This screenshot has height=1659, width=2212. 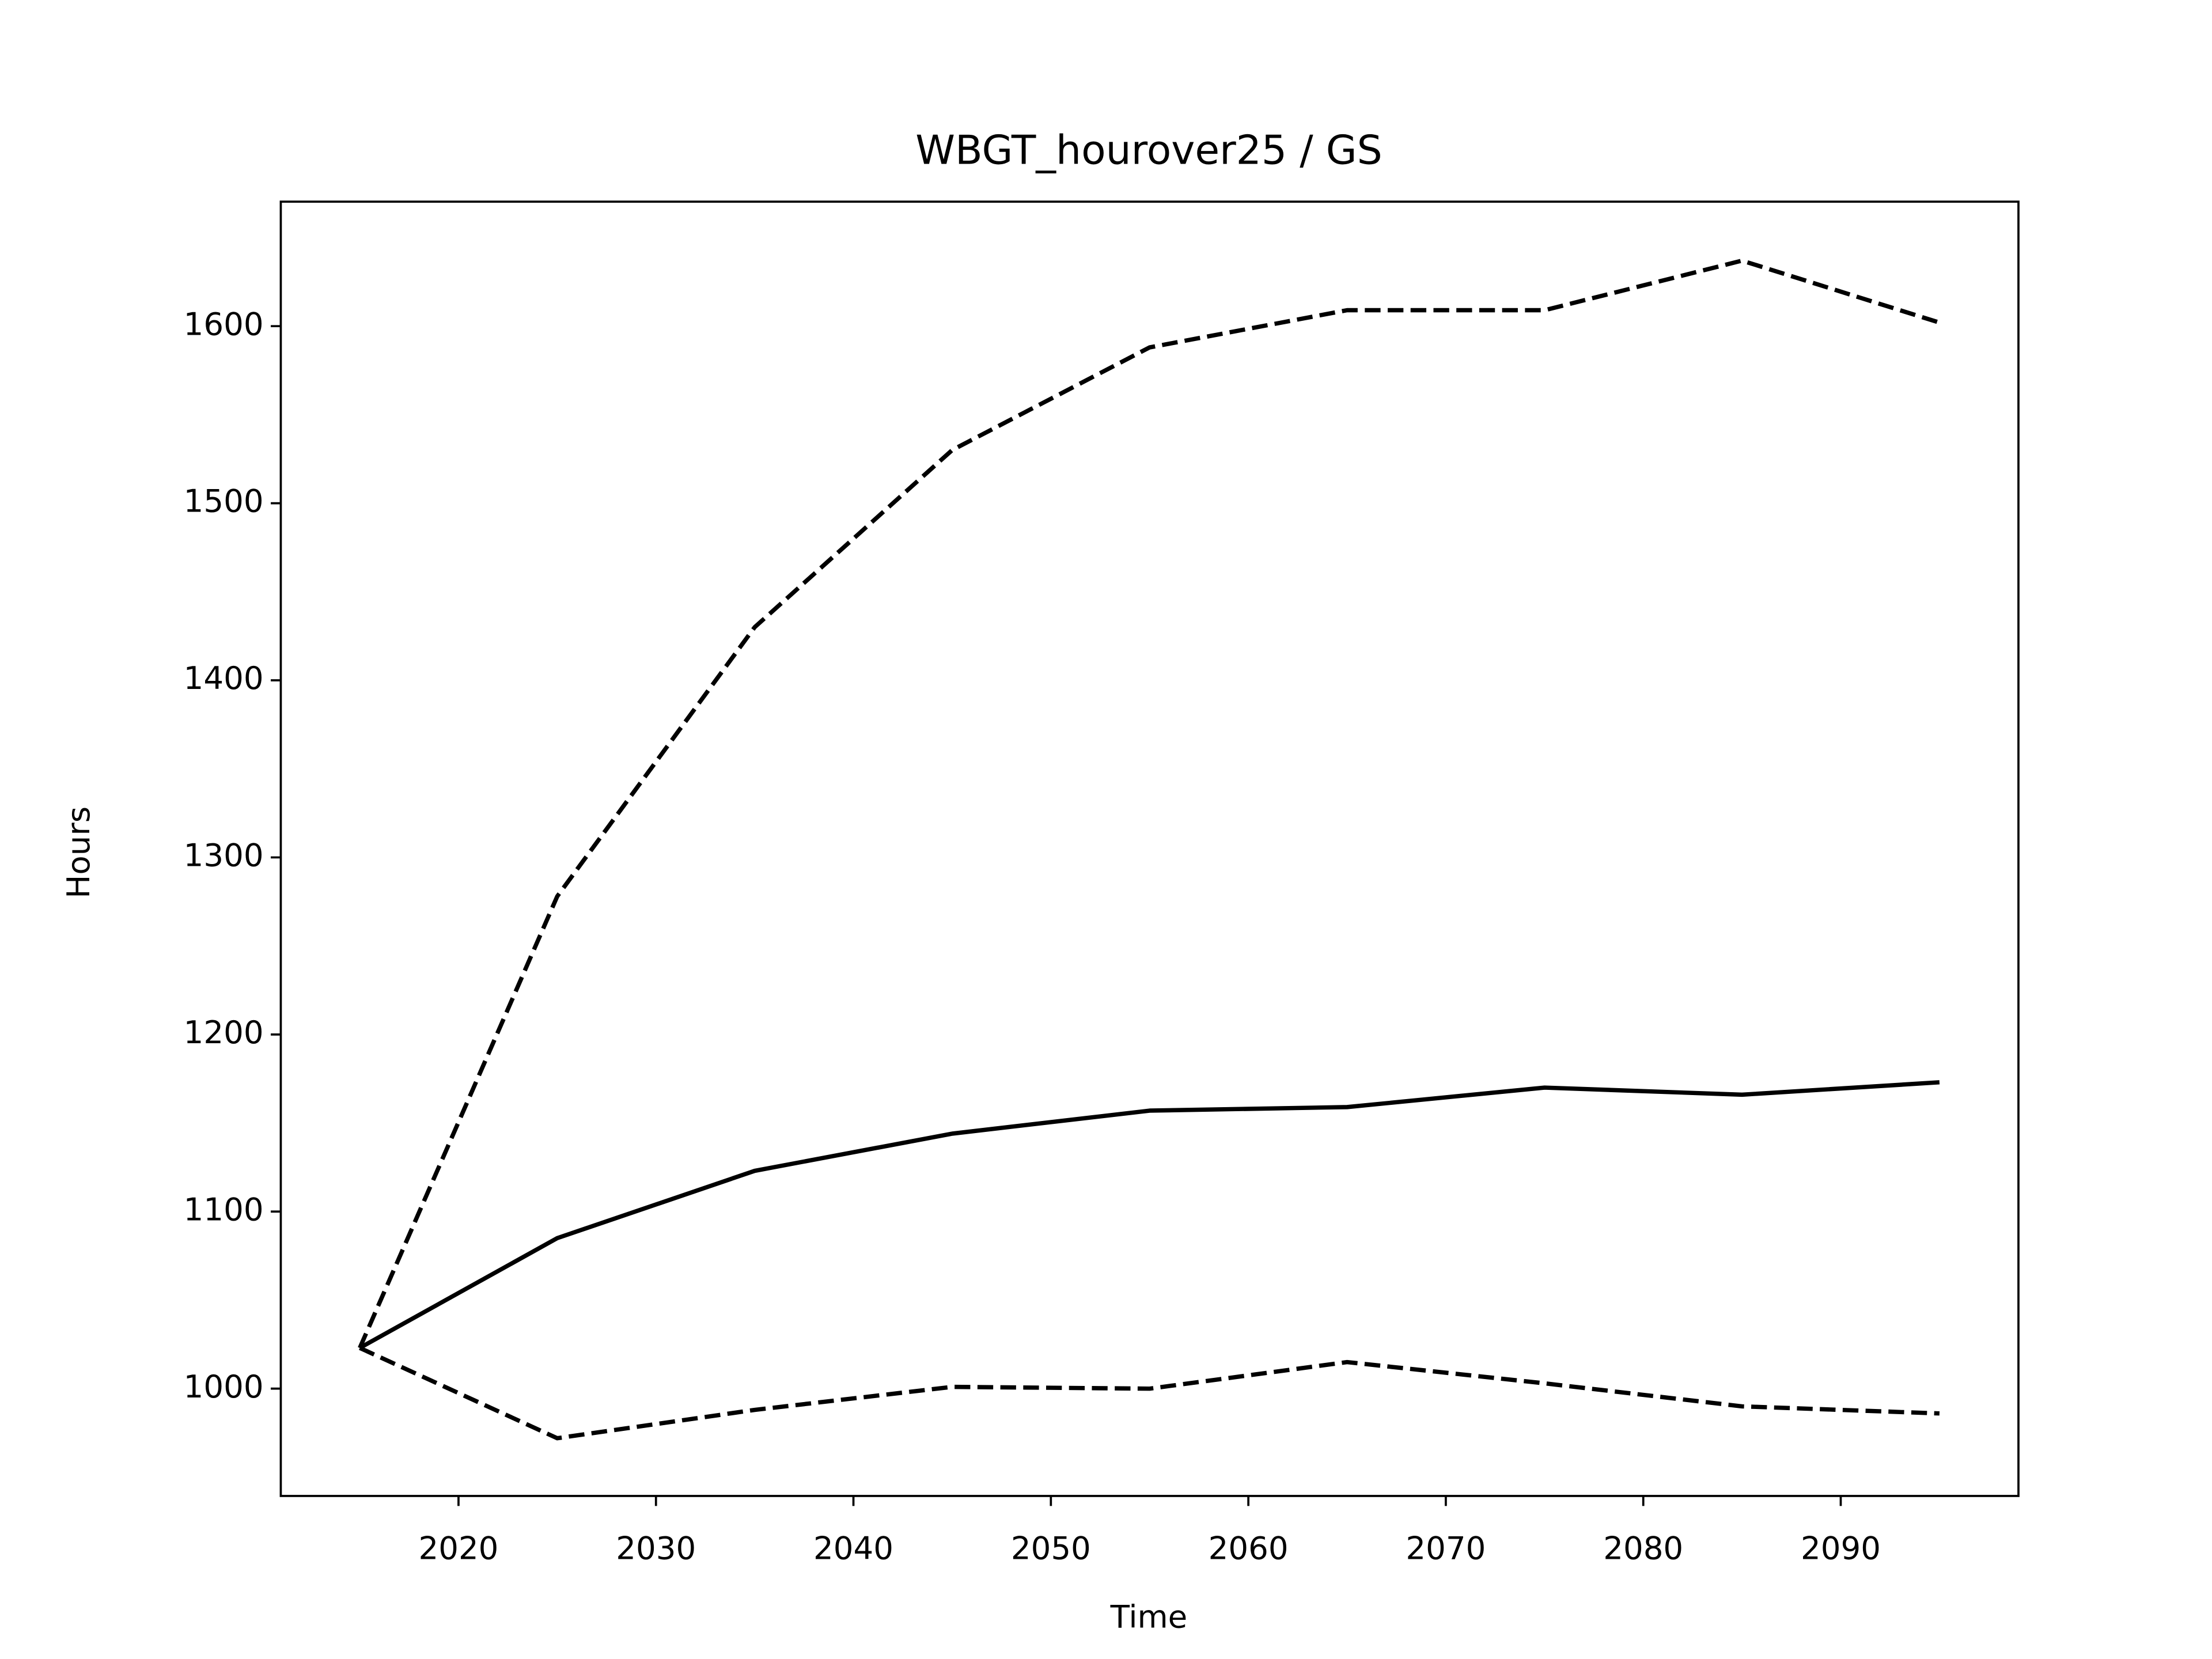 I want to click on x-tick-label: 2050, so click(x=1051, y=1547).